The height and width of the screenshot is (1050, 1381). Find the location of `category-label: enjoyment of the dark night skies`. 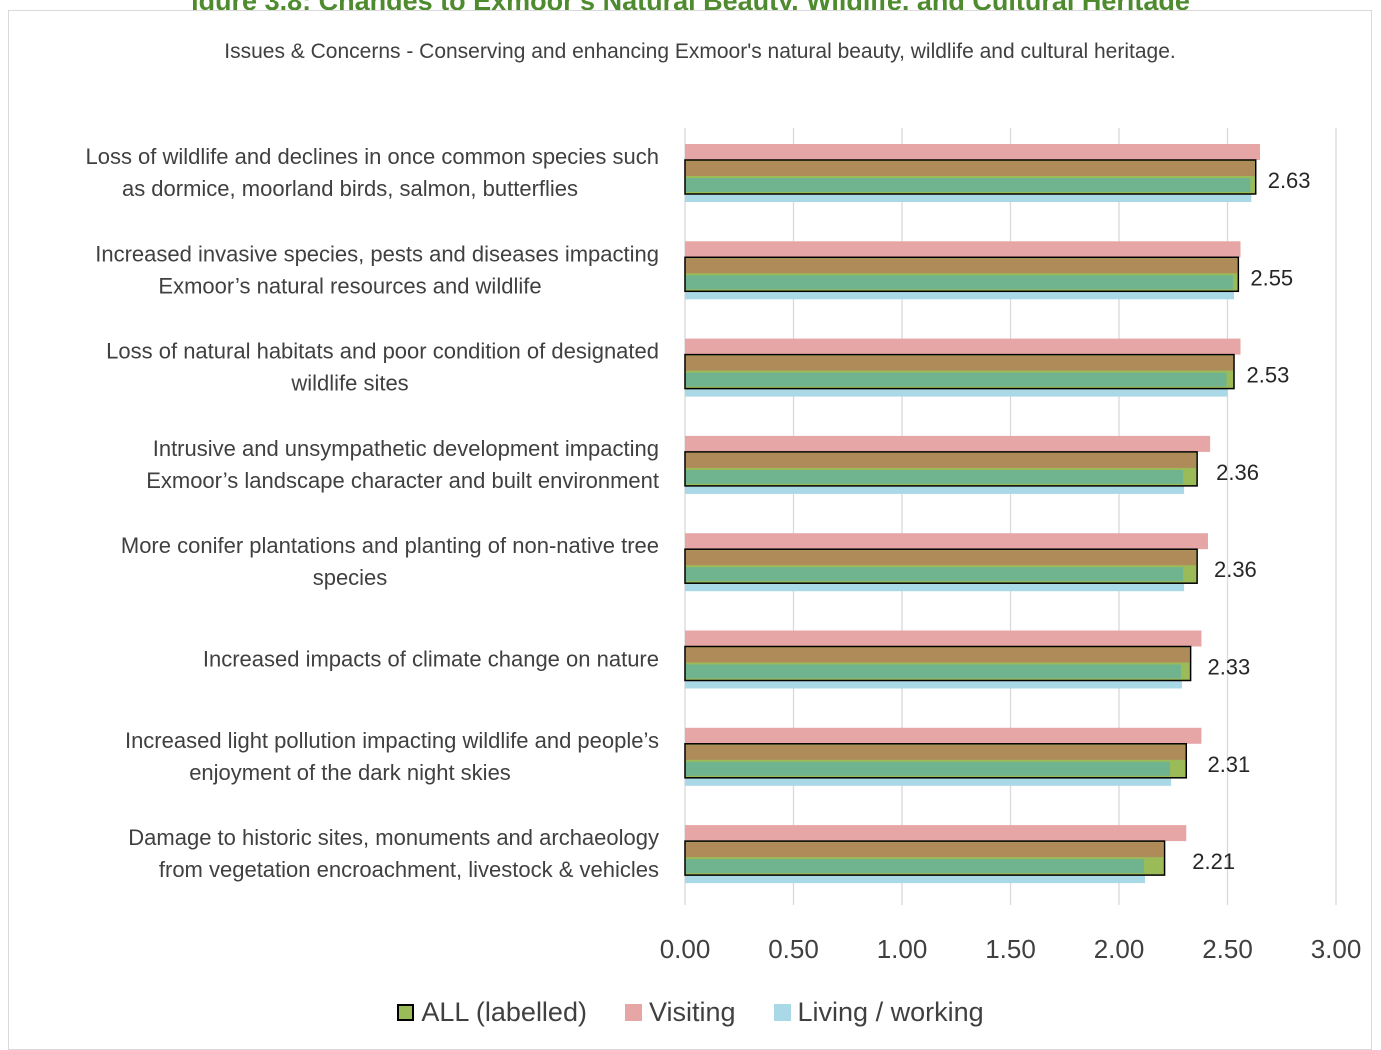

category-label: enjoyment of the dark night skies is located at coordinates (350, 772).